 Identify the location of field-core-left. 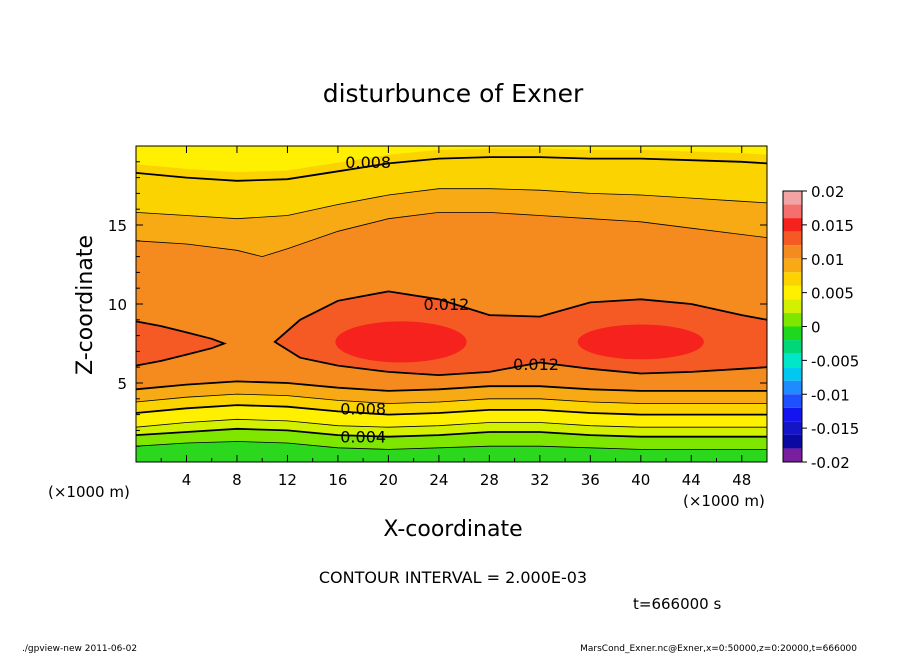
(180, 343).